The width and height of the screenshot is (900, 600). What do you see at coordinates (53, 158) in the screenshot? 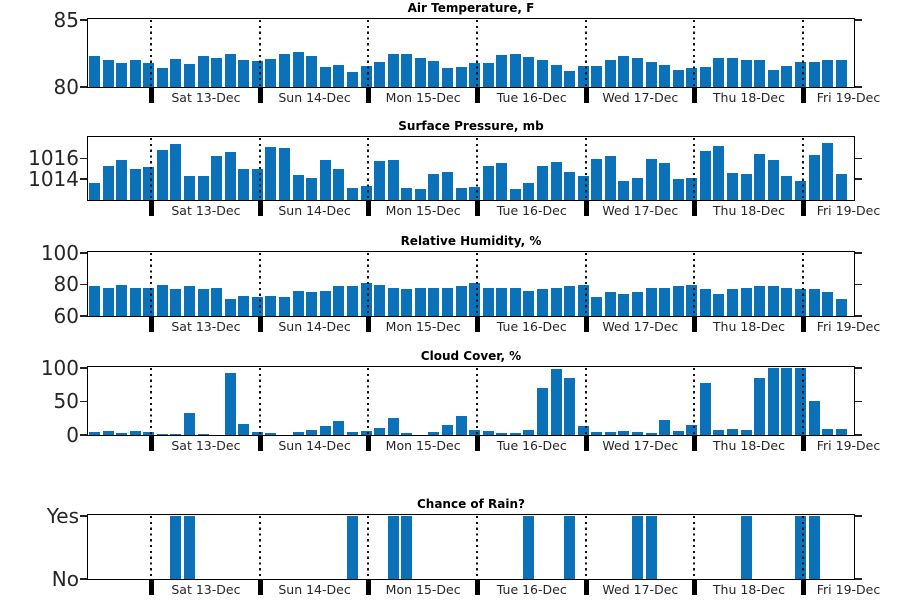
I see `y-tick-label: 1016` at bounding box center [53, 158].